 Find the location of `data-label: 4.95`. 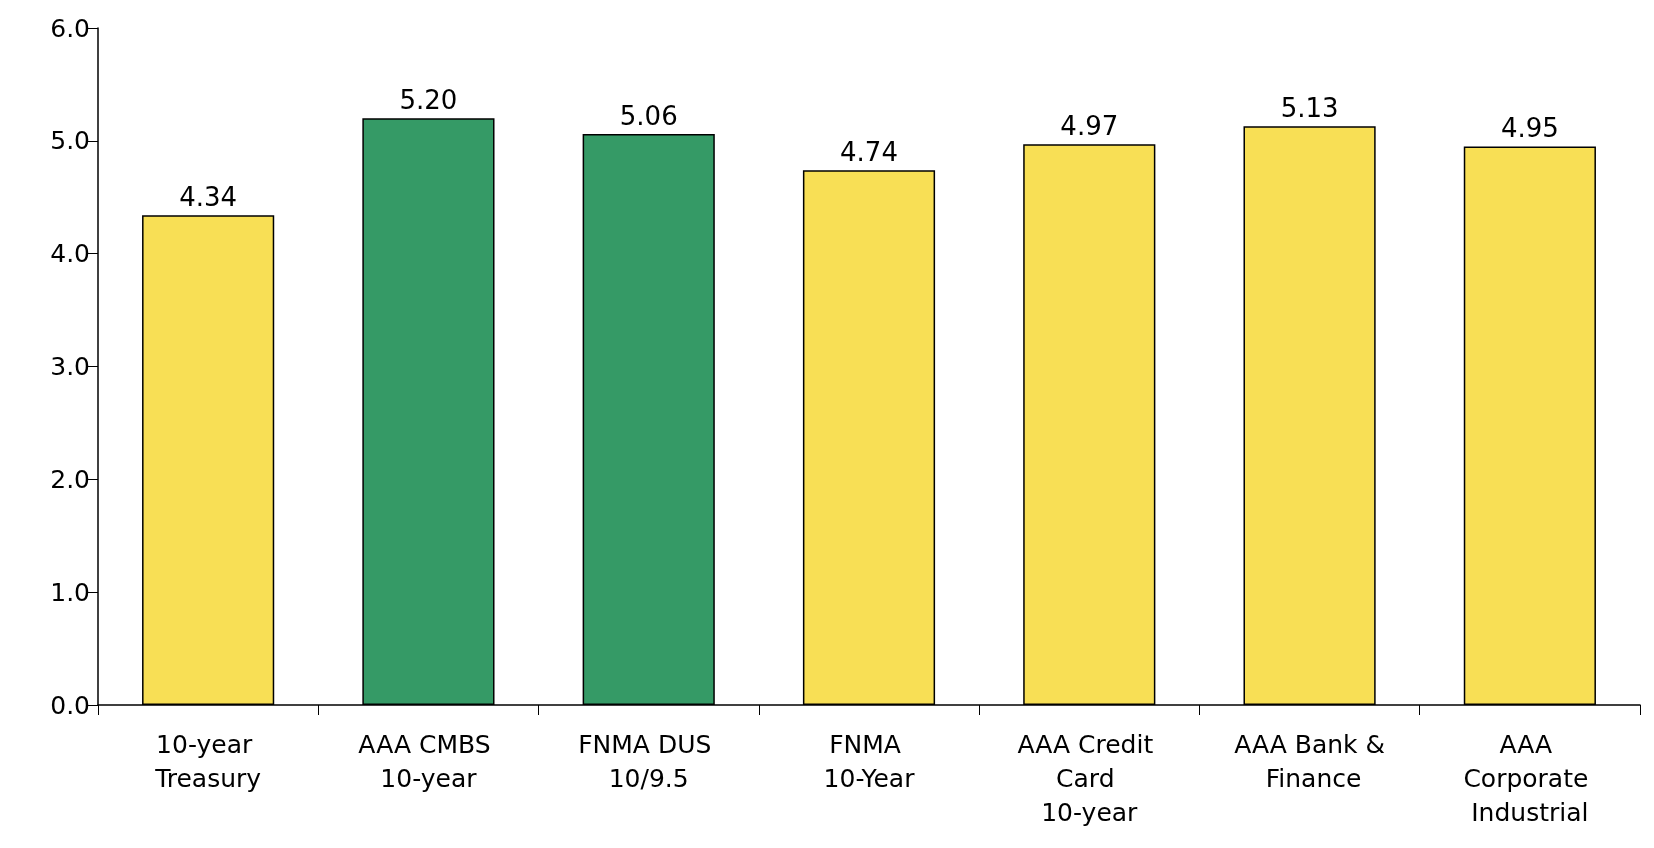

data-label: 4.95 is located at coordinates (1529, 128).